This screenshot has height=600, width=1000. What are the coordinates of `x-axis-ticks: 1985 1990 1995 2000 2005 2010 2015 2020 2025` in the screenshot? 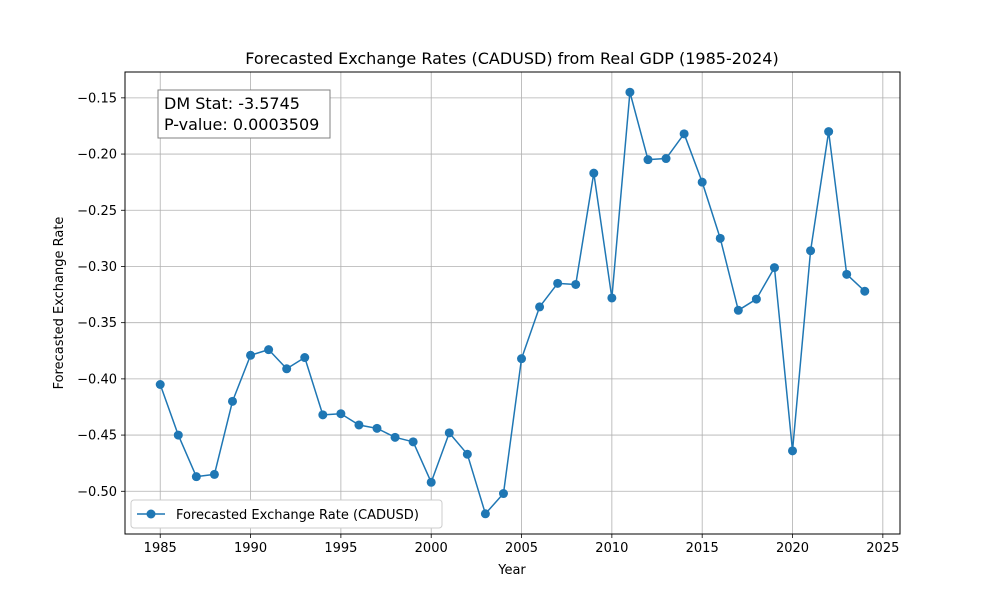 It's located at (521, 545).